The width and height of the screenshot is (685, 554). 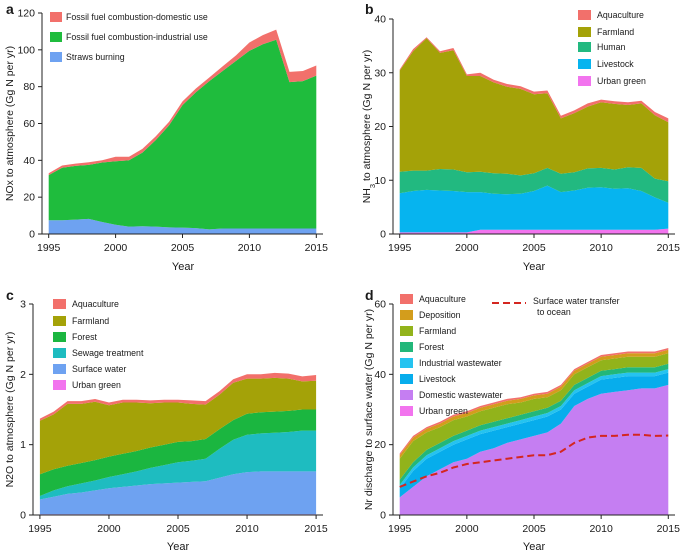 I want to click on y-tick-label: 2, so click(x=23, y=375).